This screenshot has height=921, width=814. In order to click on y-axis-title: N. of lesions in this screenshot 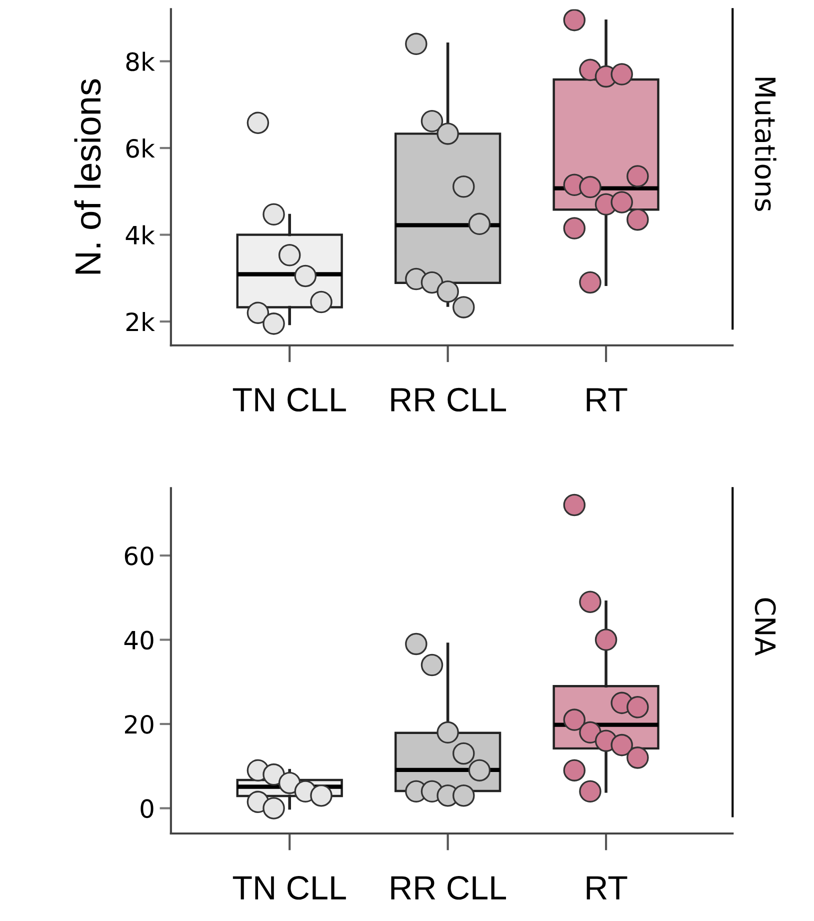, I will do `click(87, 176)`.